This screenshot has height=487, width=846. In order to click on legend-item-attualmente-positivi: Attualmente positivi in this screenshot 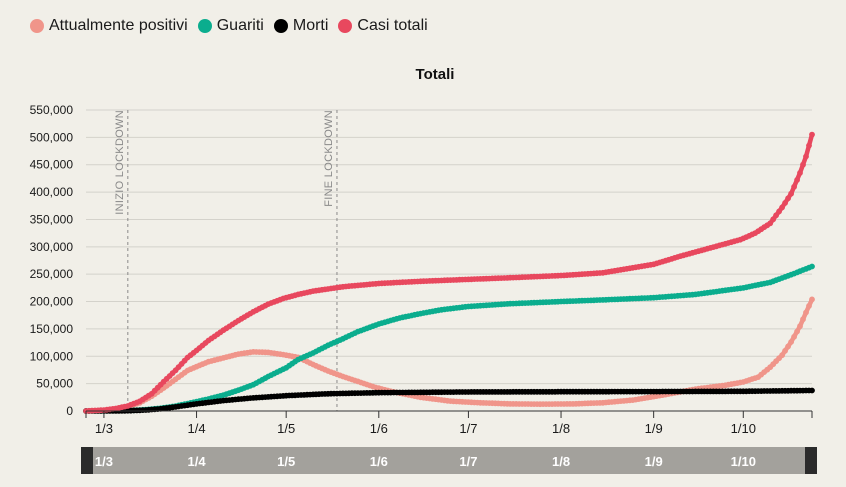, I will do `click(109, 26)`.